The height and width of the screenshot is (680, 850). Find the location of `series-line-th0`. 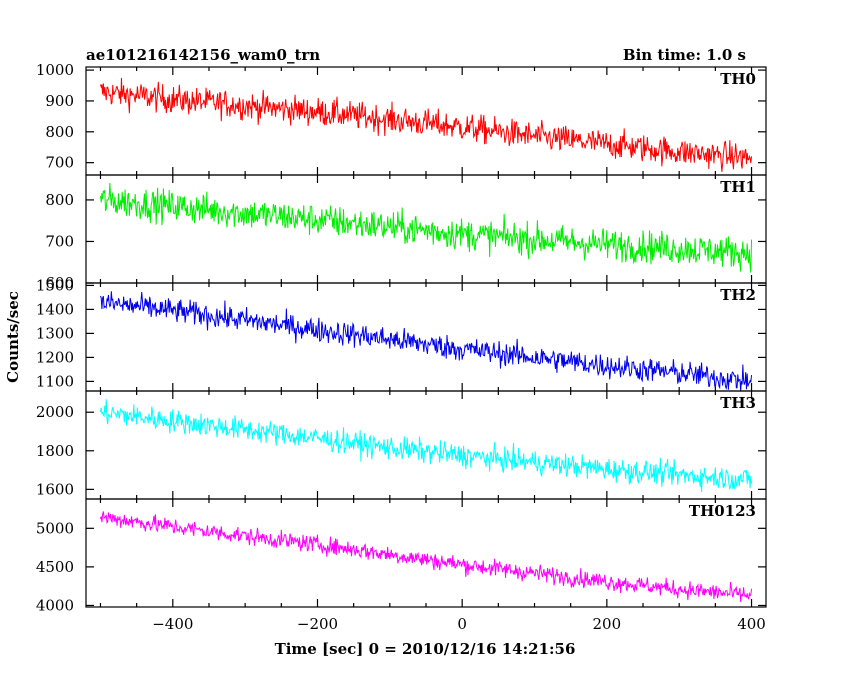

series-line-th0 is located at coordinates (426, 124).